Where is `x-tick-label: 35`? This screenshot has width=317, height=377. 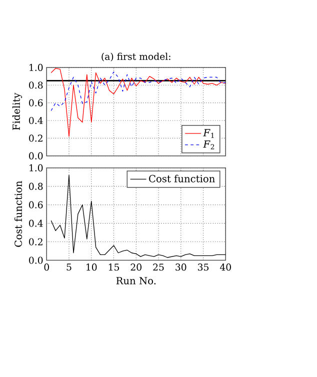 x-tick-label: 35 is located at coordinates (203, 267).